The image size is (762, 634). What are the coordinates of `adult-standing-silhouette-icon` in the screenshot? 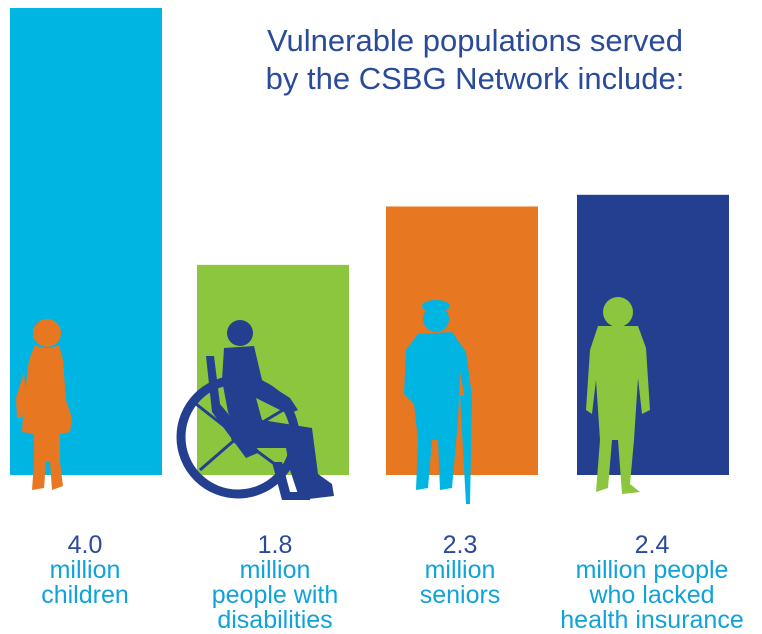 It's located at (618, 395).